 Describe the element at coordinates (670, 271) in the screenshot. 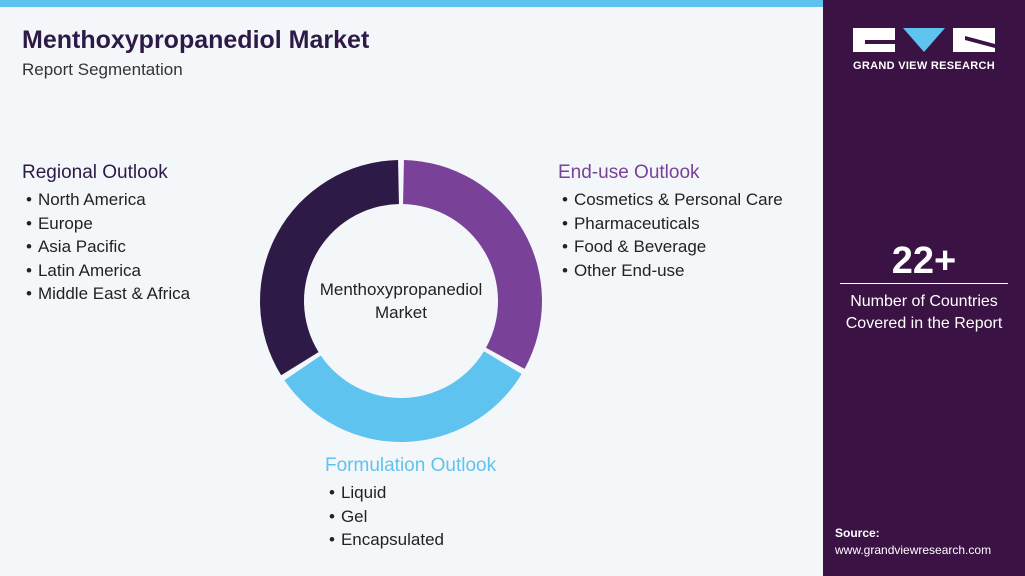

I see `segment-item: Other End-use` at that location.